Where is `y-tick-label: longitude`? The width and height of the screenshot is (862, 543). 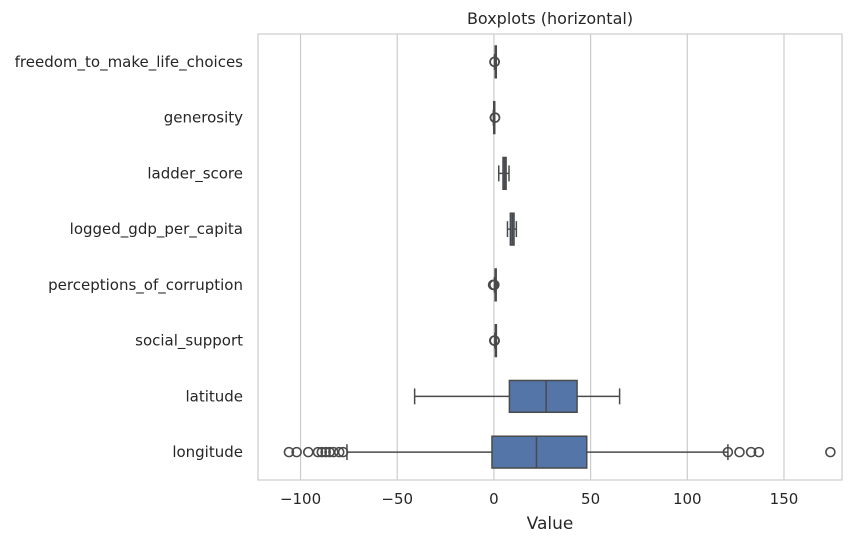
y-tick-label: longitude is located at coordinates (207, 452).